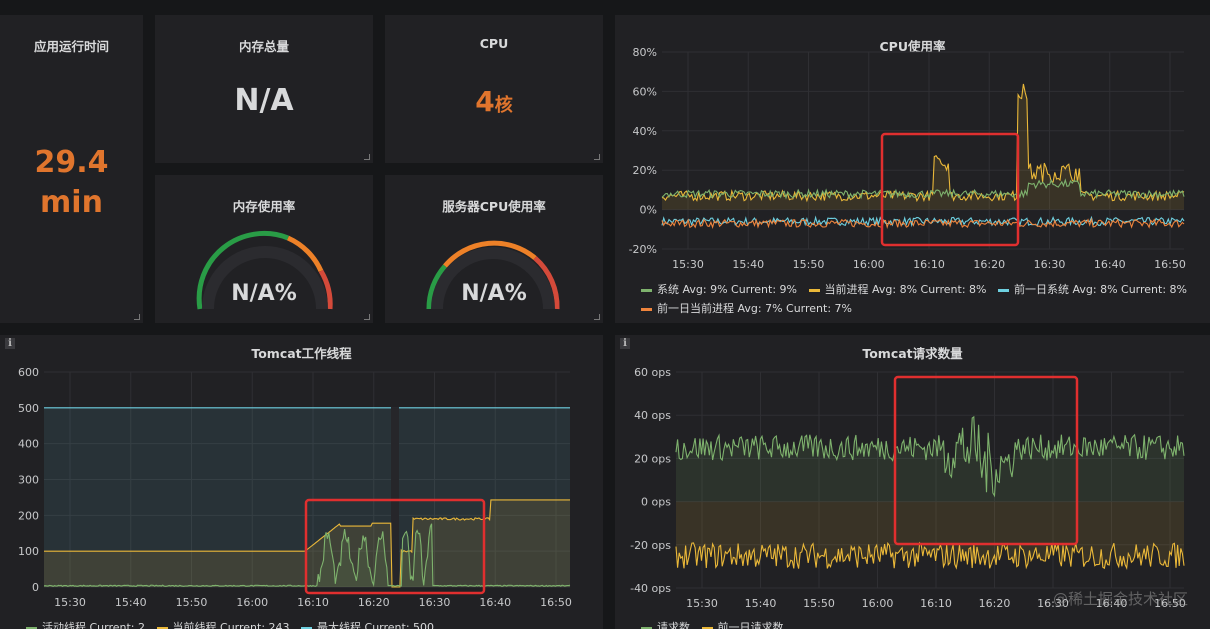 Image resolution: width=1210 pixels, height=629 pixels. What do you see at coordinates (264, 100) in the screenshot?
I see `mem-total-value: N/A` at bounding box center [264, 100].